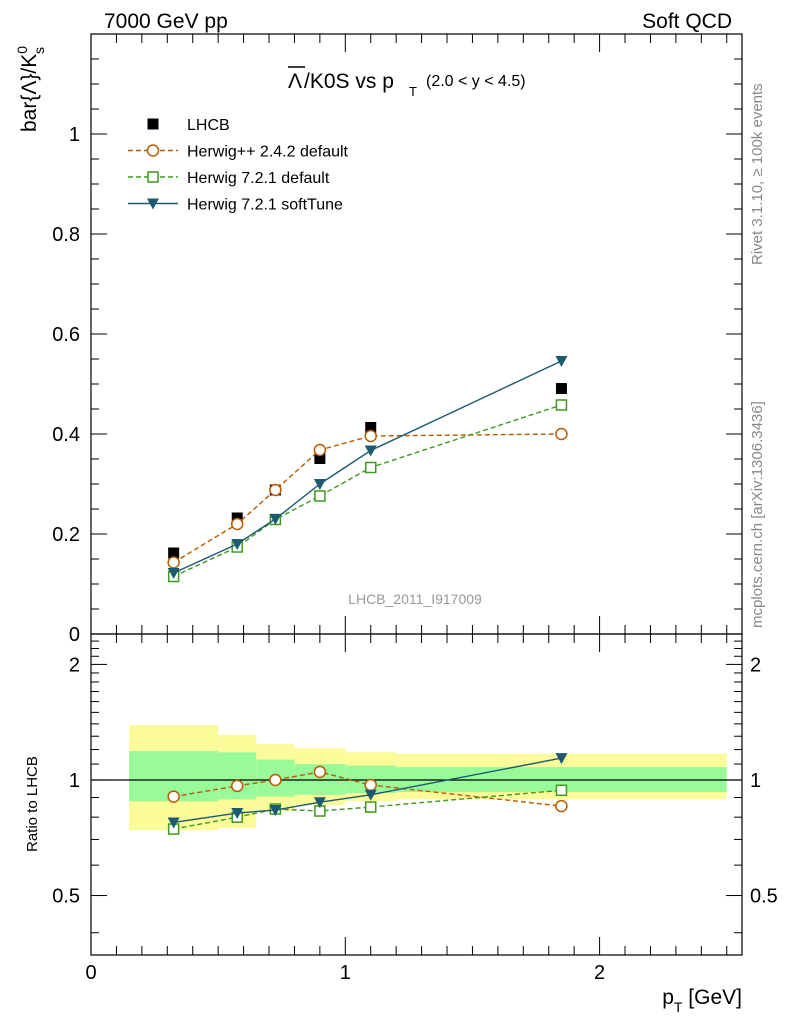  I want to click on header-right: Soft QCD, so click(687, 21).